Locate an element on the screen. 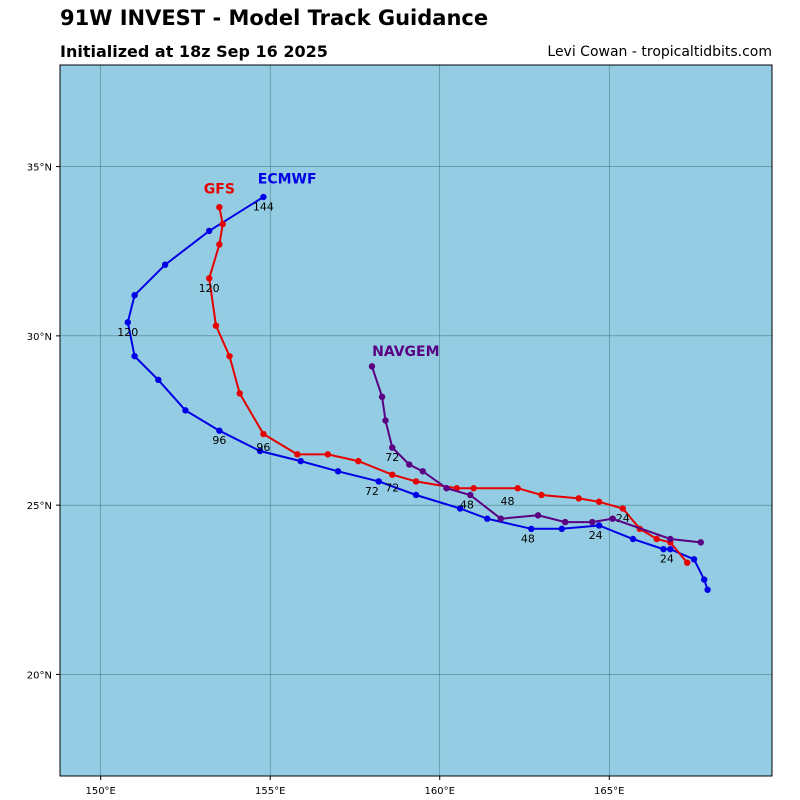 The height and width of the screenshot is (800, 800). ecmwf-hour-label: 144 is located at coordinates (263, 207).